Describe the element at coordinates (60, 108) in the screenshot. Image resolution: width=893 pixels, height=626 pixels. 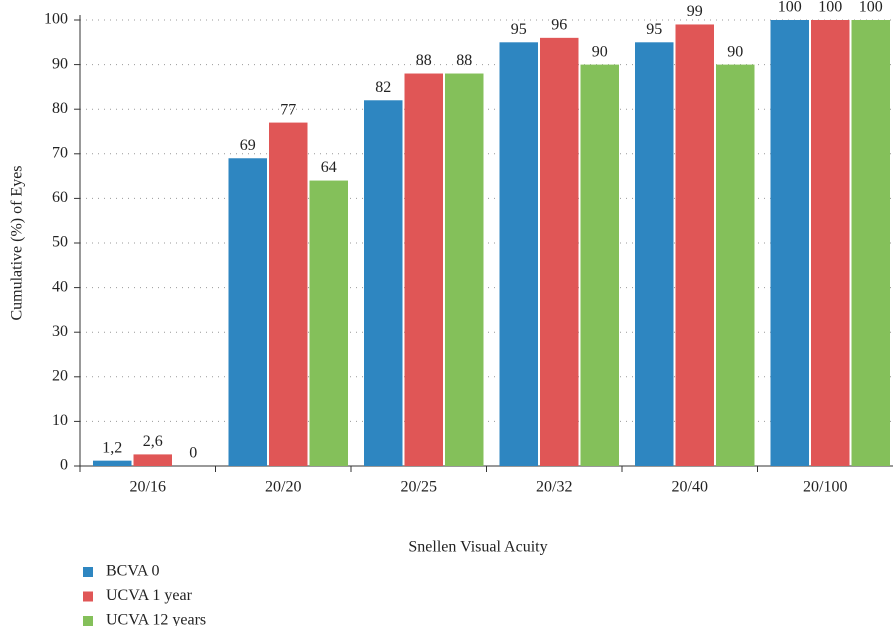
I see `y-tick-label: 80` at that location.